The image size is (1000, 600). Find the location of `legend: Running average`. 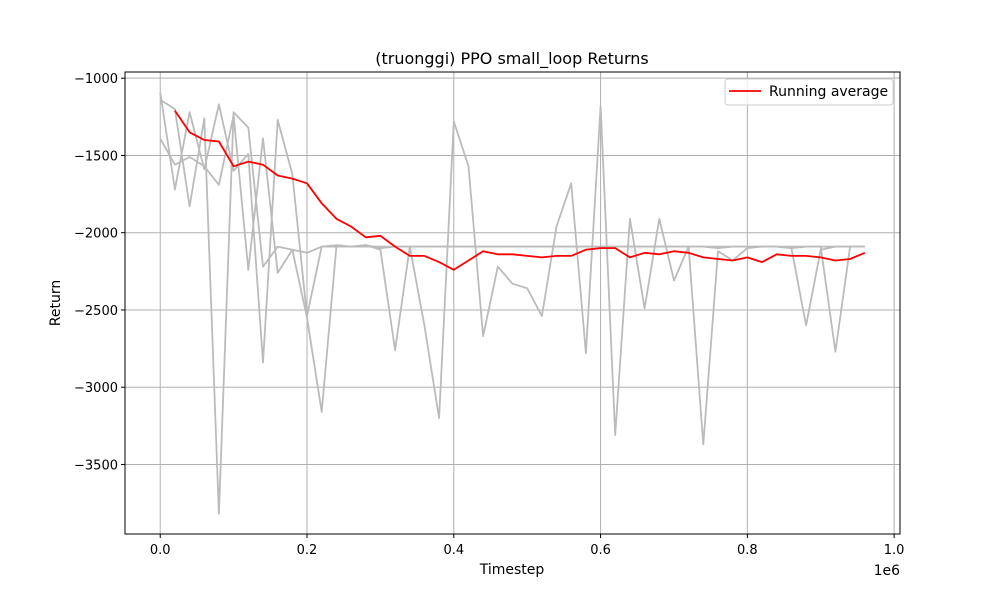

legend: Running average is located at coordinates (809, 92).